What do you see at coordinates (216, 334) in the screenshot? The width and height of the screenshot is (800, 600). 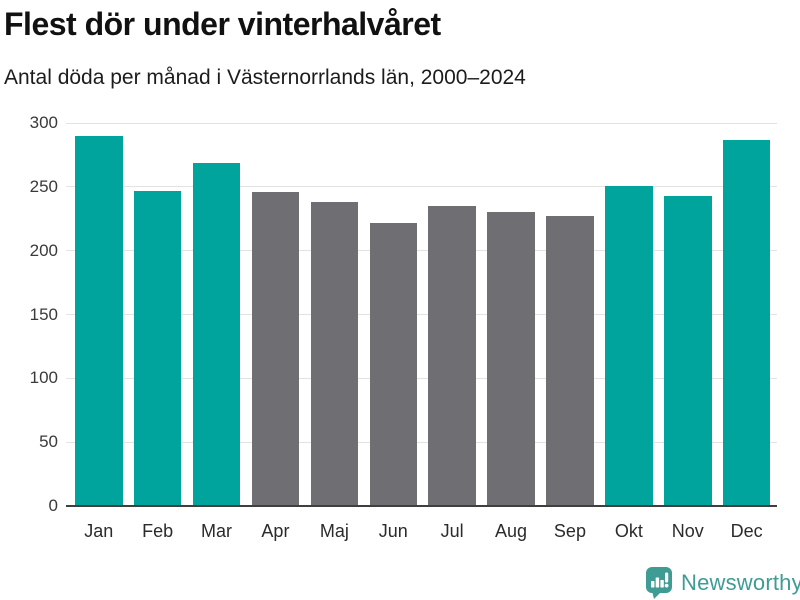 I see `bar-mar` at bounding box center [216, 334].